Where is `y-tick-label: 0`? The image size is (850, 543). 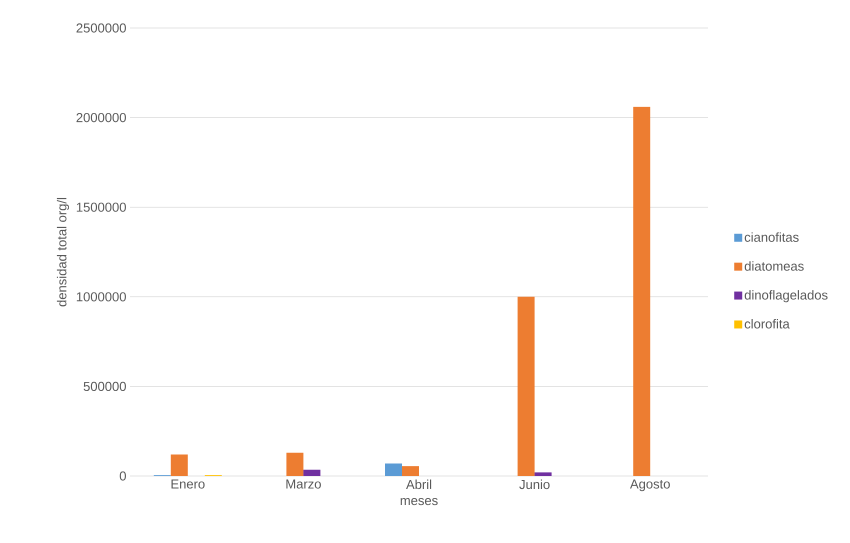 y-tick-label: 0 is located at coordinates (123, 476).